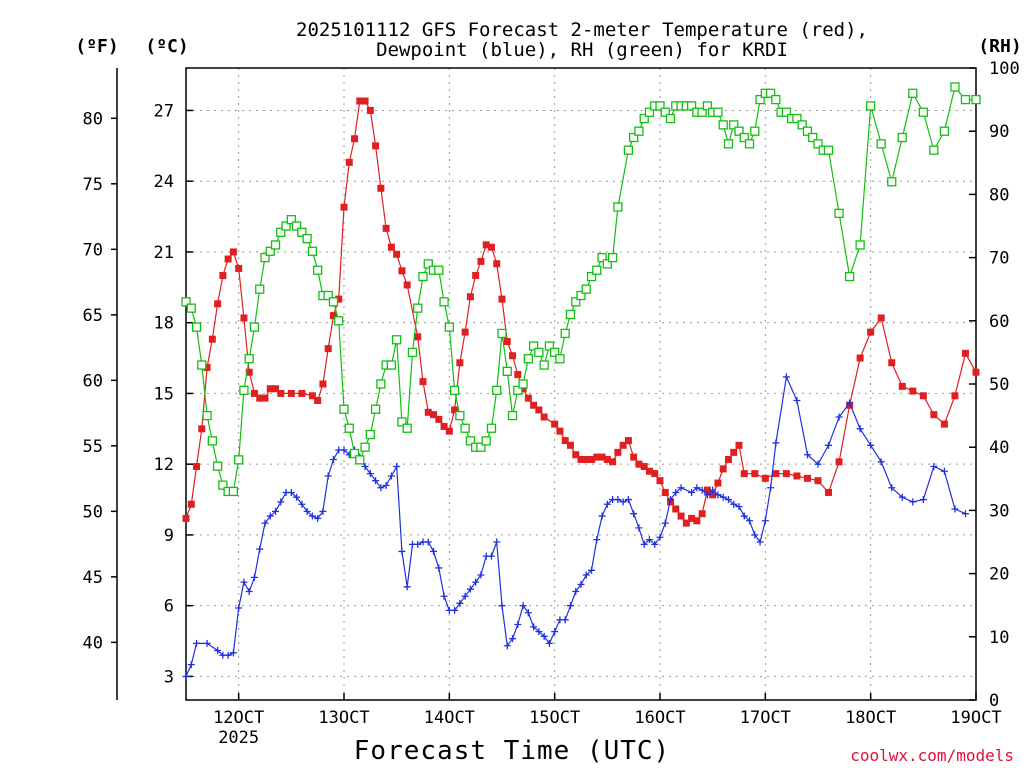 The height and width of the screenshot is (768, 1024). What do you see at coordinates (164, 253) in the screenshot?
I see `celsius-tick-label: 21` at bounding box center [164, 253].